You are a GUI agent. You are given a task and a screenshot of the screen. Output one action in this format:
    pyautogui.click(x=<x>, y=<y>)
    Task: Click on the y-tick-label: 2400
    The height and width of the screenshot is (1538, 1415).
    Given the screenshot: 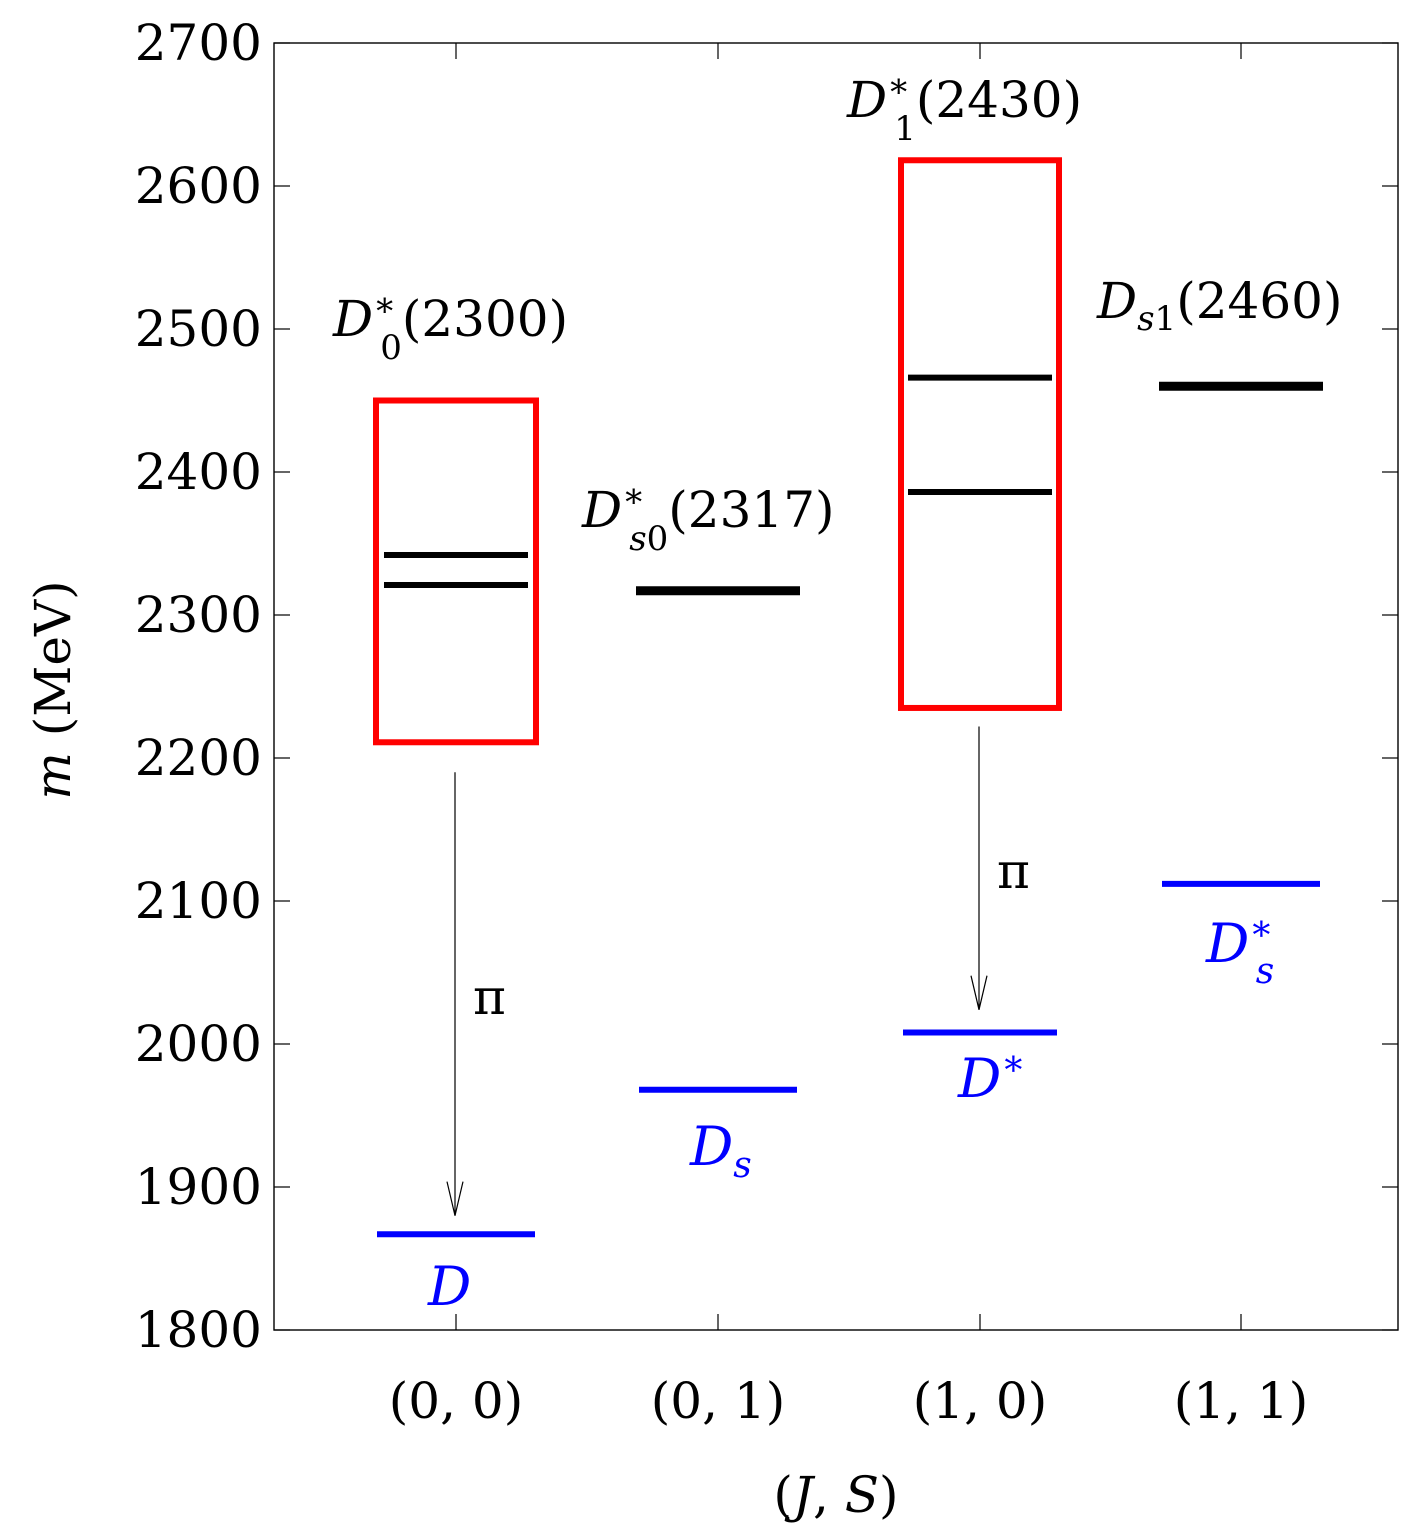 What is the action you would take?
    pyautogui.click(x=198, y=472)
    